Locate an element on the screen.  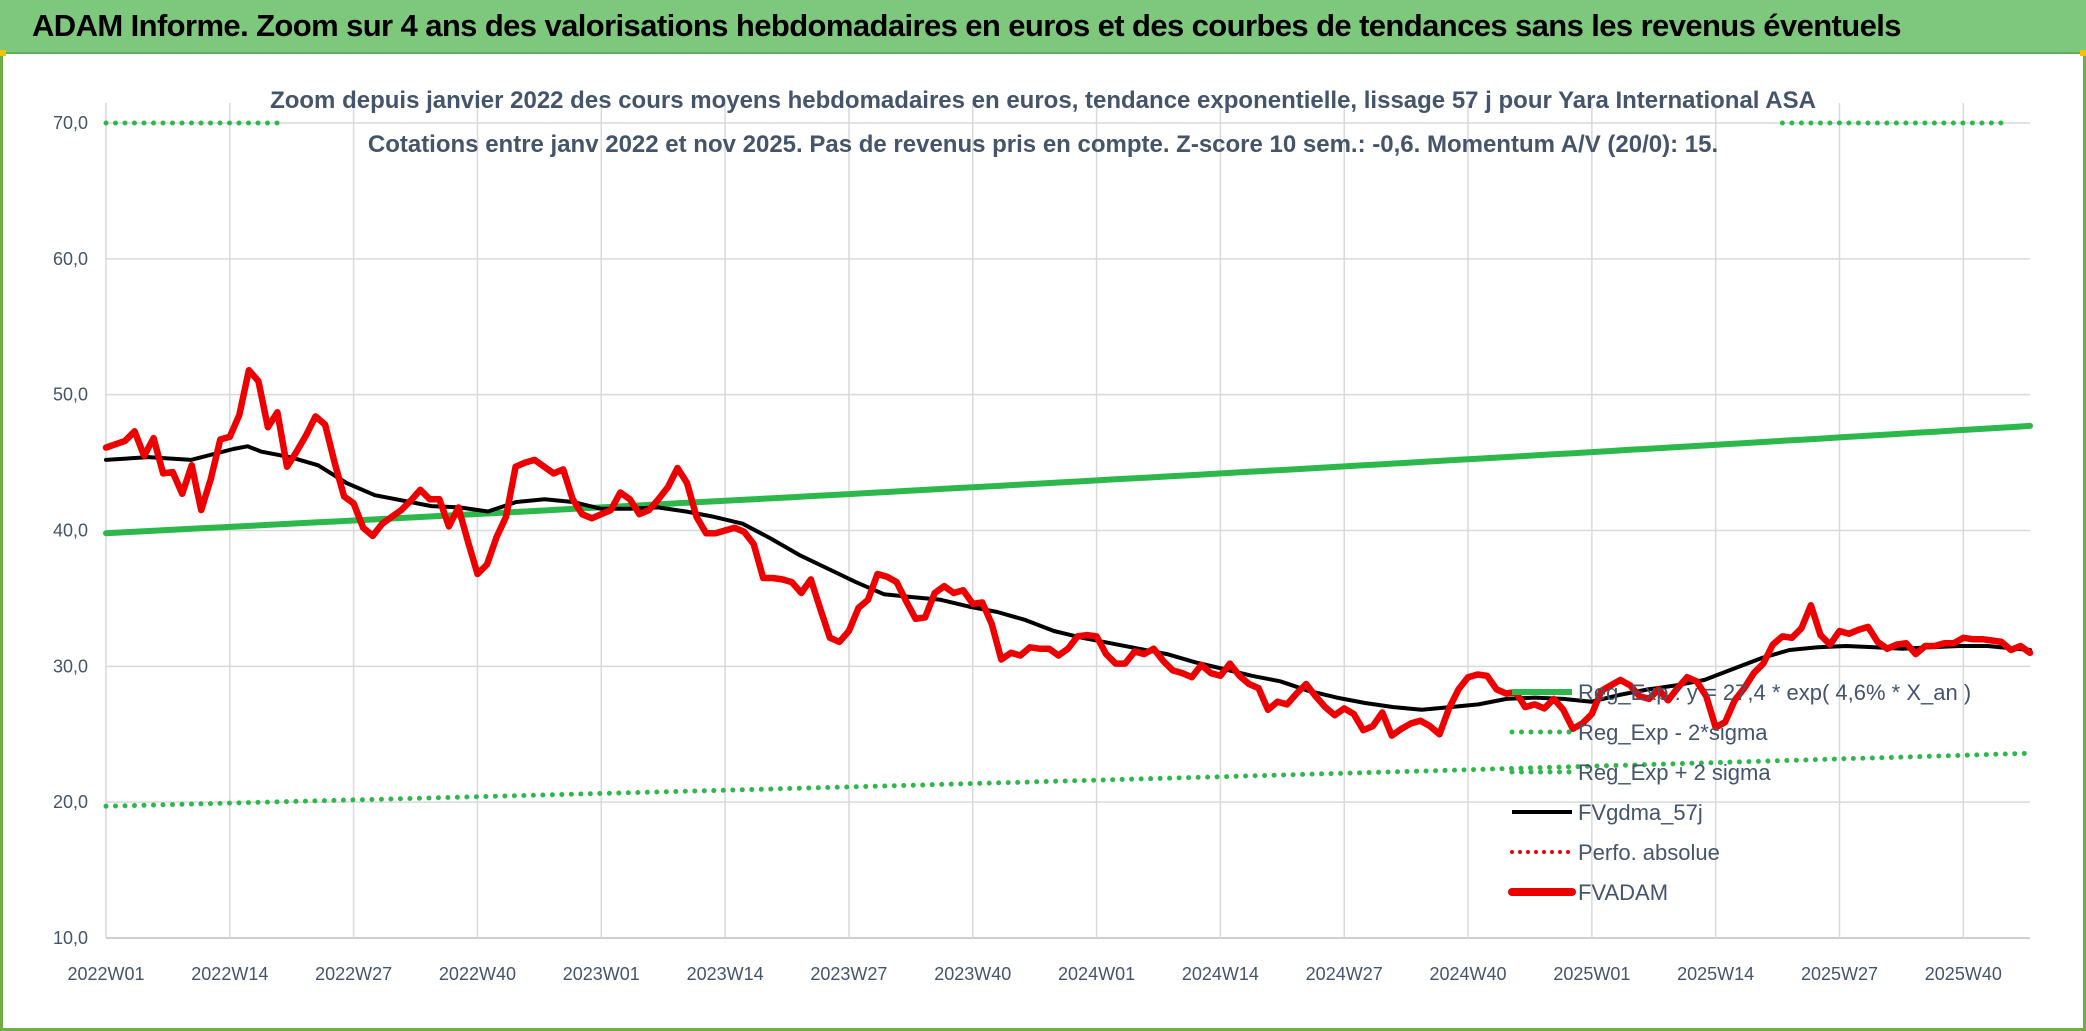
x-tick-label: 2025W14 is located at coordinates (1715, 974).